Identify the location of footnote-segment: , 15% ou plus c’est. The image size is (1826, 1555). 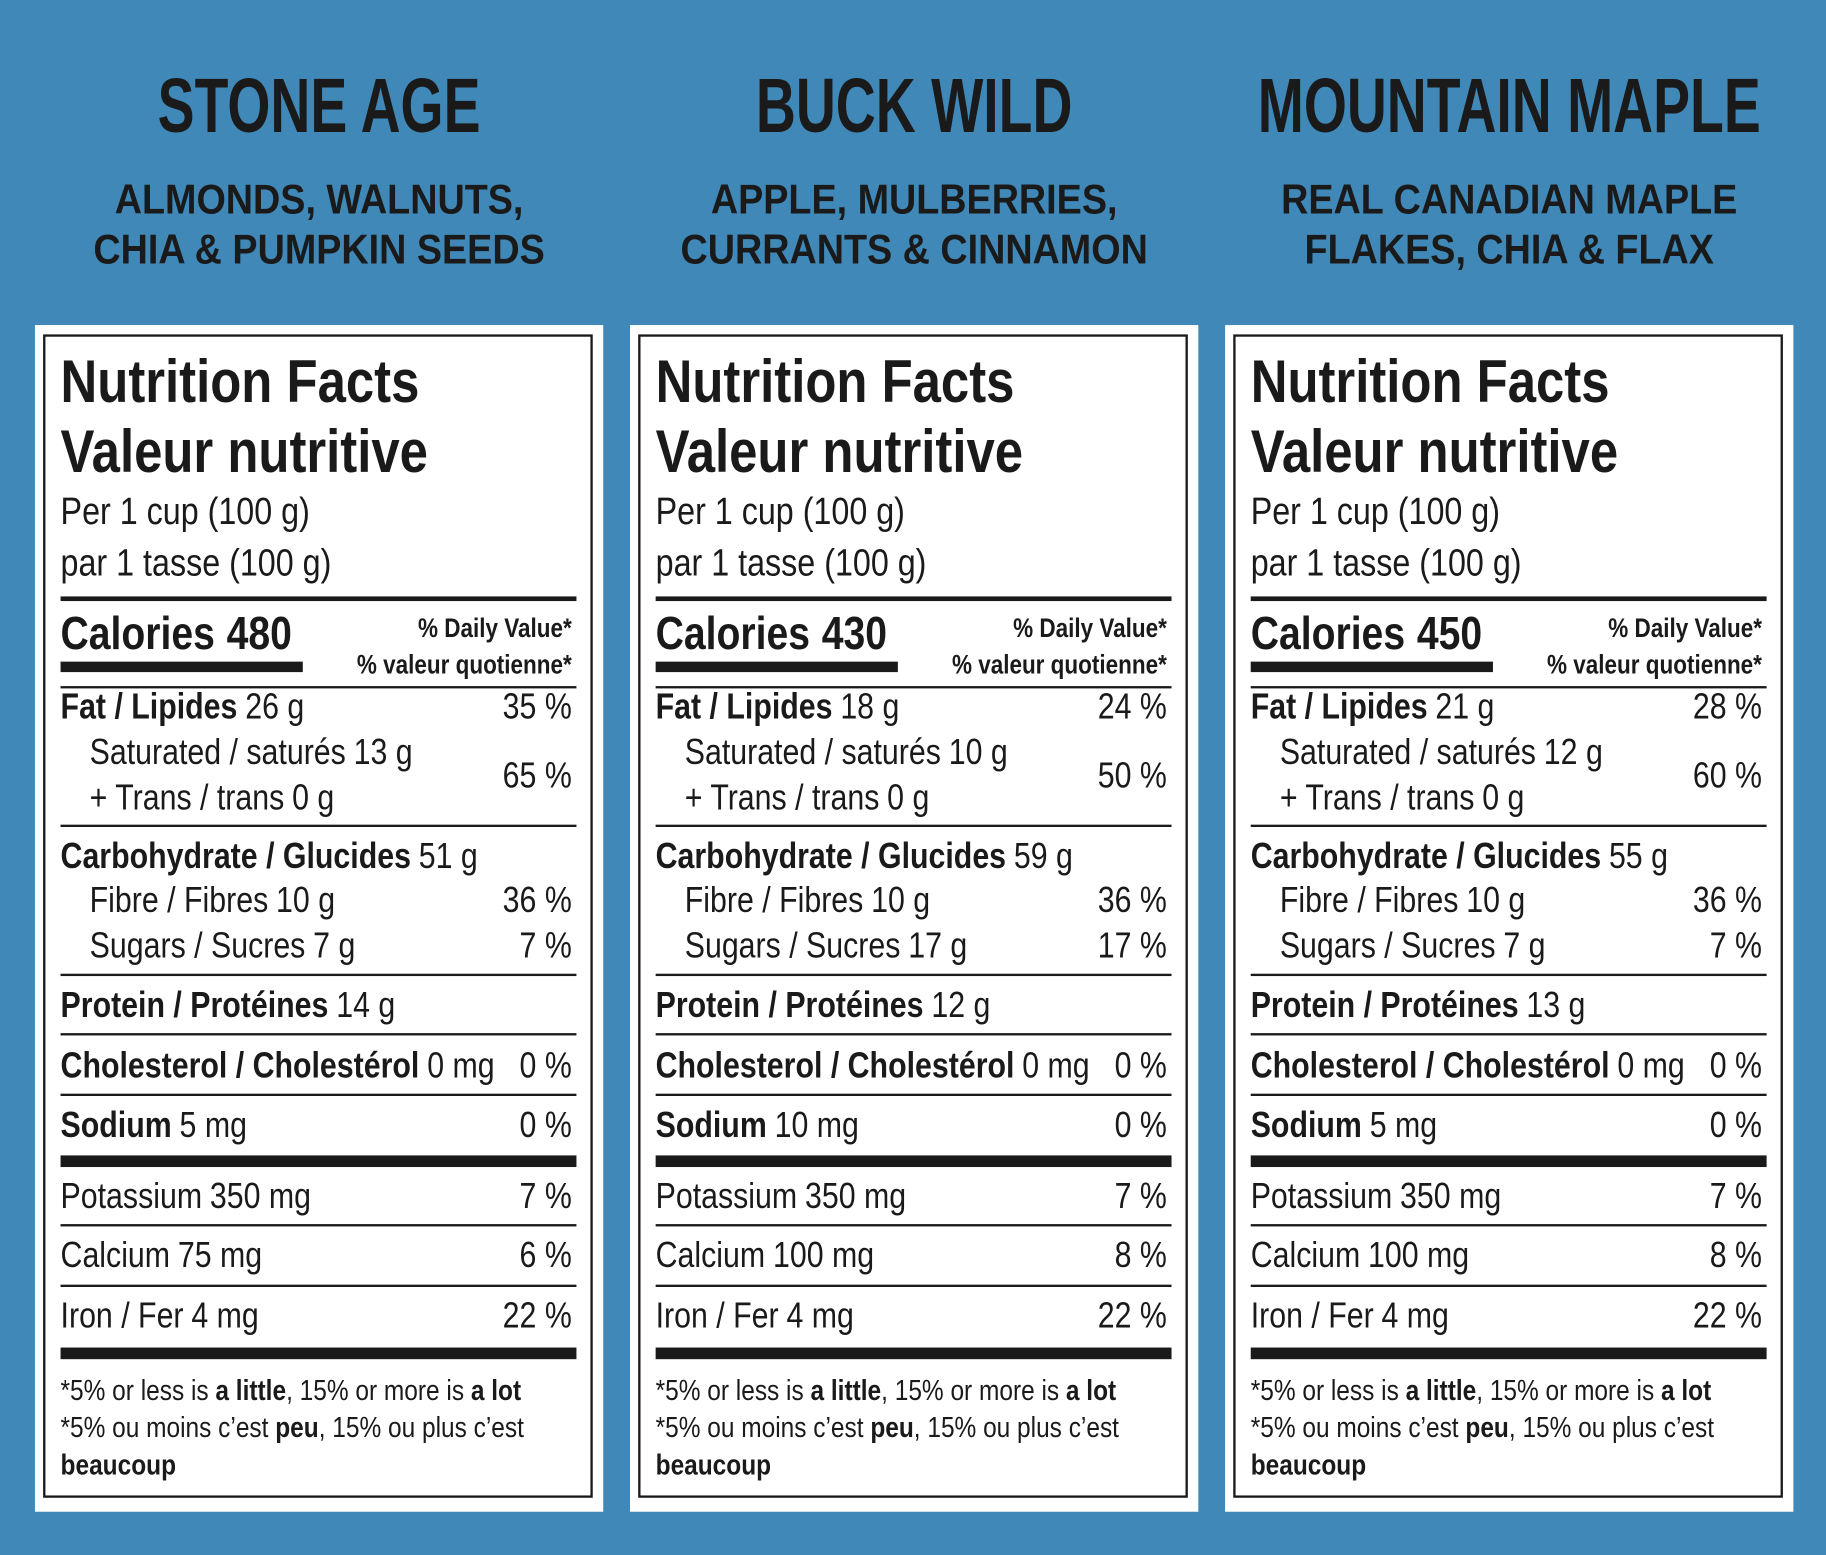
(422, 1427).